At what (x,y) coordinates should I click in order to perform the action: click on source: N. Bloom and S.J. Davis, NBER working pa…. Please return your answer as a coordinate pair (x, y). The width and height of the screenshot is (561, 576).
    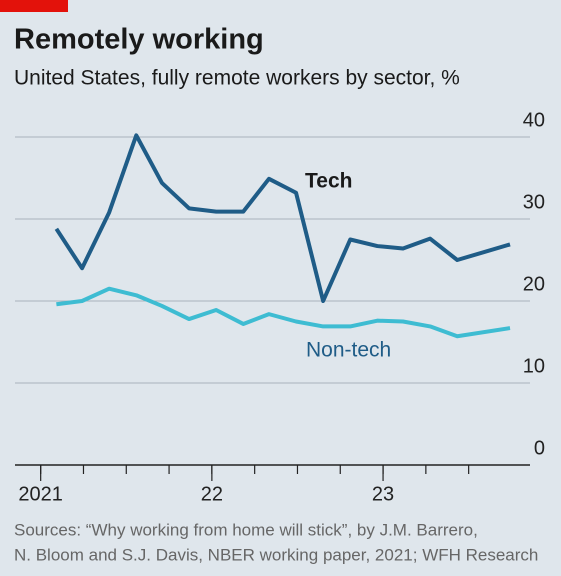
    Looking at the image, I should click on (276, 554).